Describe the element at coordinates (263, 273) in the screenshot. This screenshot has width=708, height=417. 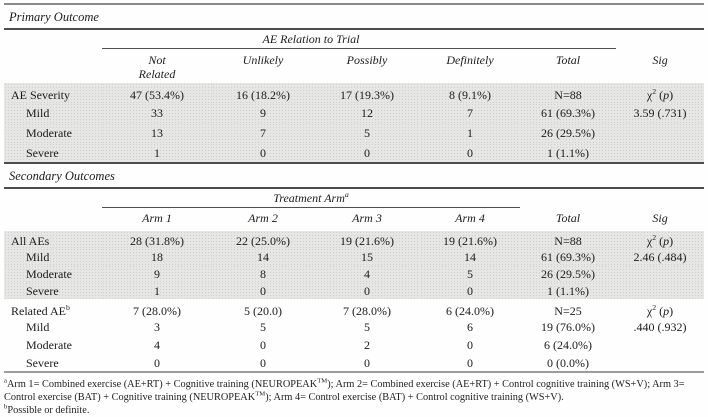
I see `table-cell: 8` at that location.